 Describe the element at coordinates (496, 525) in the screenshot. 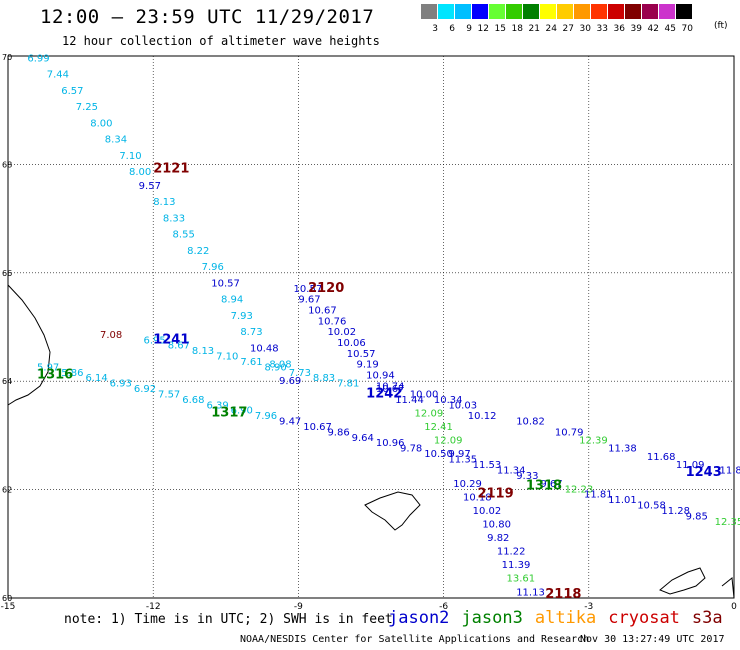

I see `wave-height-label: 10.80` at that location.